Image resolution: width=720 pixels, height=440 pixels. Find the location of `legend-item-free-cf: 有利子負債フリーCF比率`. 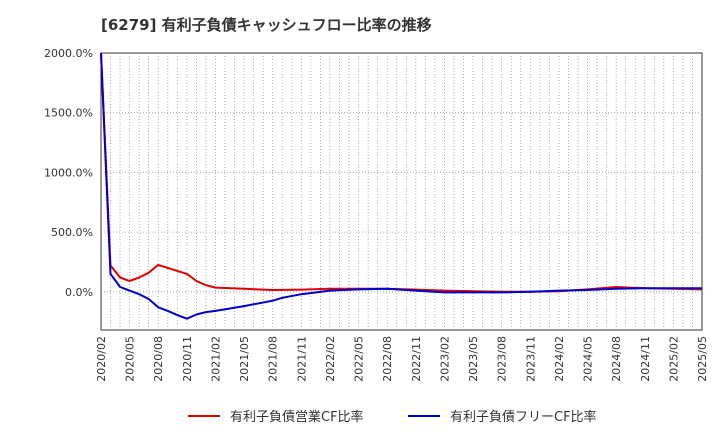

legend-item-free-cf: 有利子負債フリーCF比率 is located at coordinates (502, 415).